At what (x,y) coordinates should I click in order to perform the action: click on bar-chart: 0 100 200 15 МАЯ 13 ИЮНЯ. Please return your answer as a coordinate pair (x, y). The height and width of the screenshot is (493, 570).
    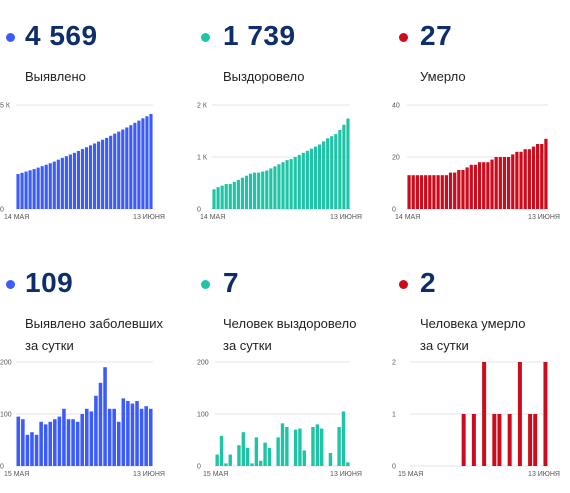
    Looking at the image, I should click on (82, 419).